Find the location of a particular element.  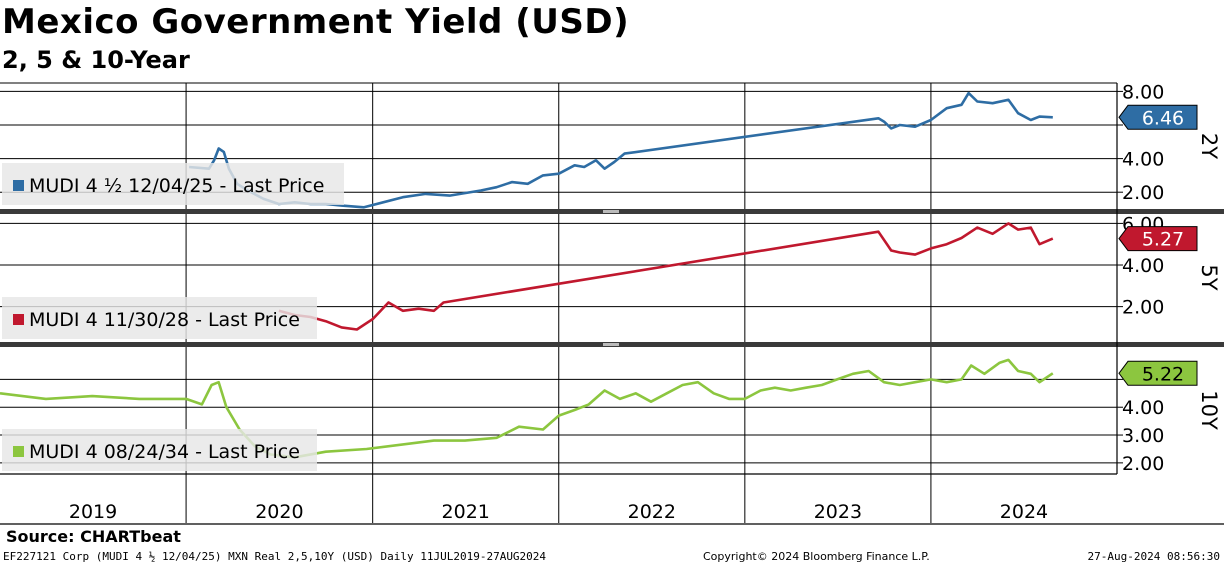

last-value-label: 6.46 is located at coordinates (1163, 118).